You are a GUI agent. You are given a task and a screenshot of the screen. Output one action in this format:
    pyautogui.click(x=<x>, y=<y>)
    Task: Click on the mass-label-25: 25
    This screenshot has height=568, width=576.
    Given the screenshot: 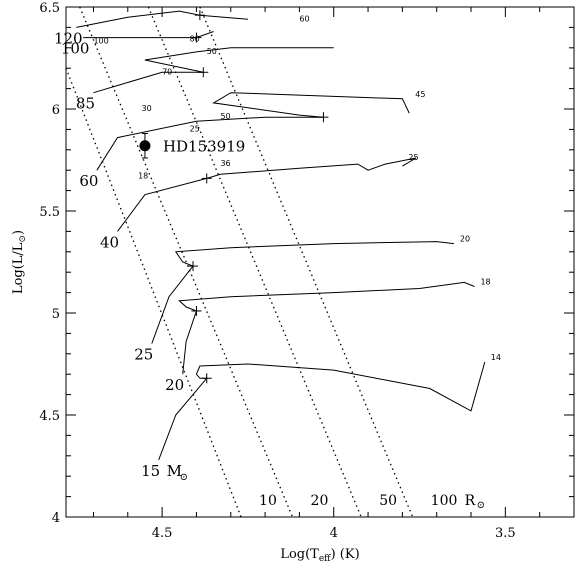 What is the action you would take?
    pyautogui.click(x=143, y=355)
    